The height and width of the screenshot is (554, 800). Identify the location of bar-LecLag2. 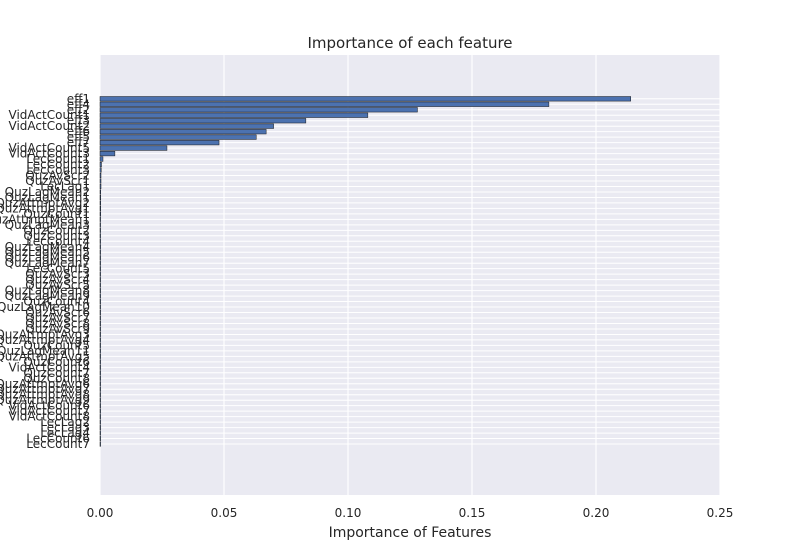
(100, 422).